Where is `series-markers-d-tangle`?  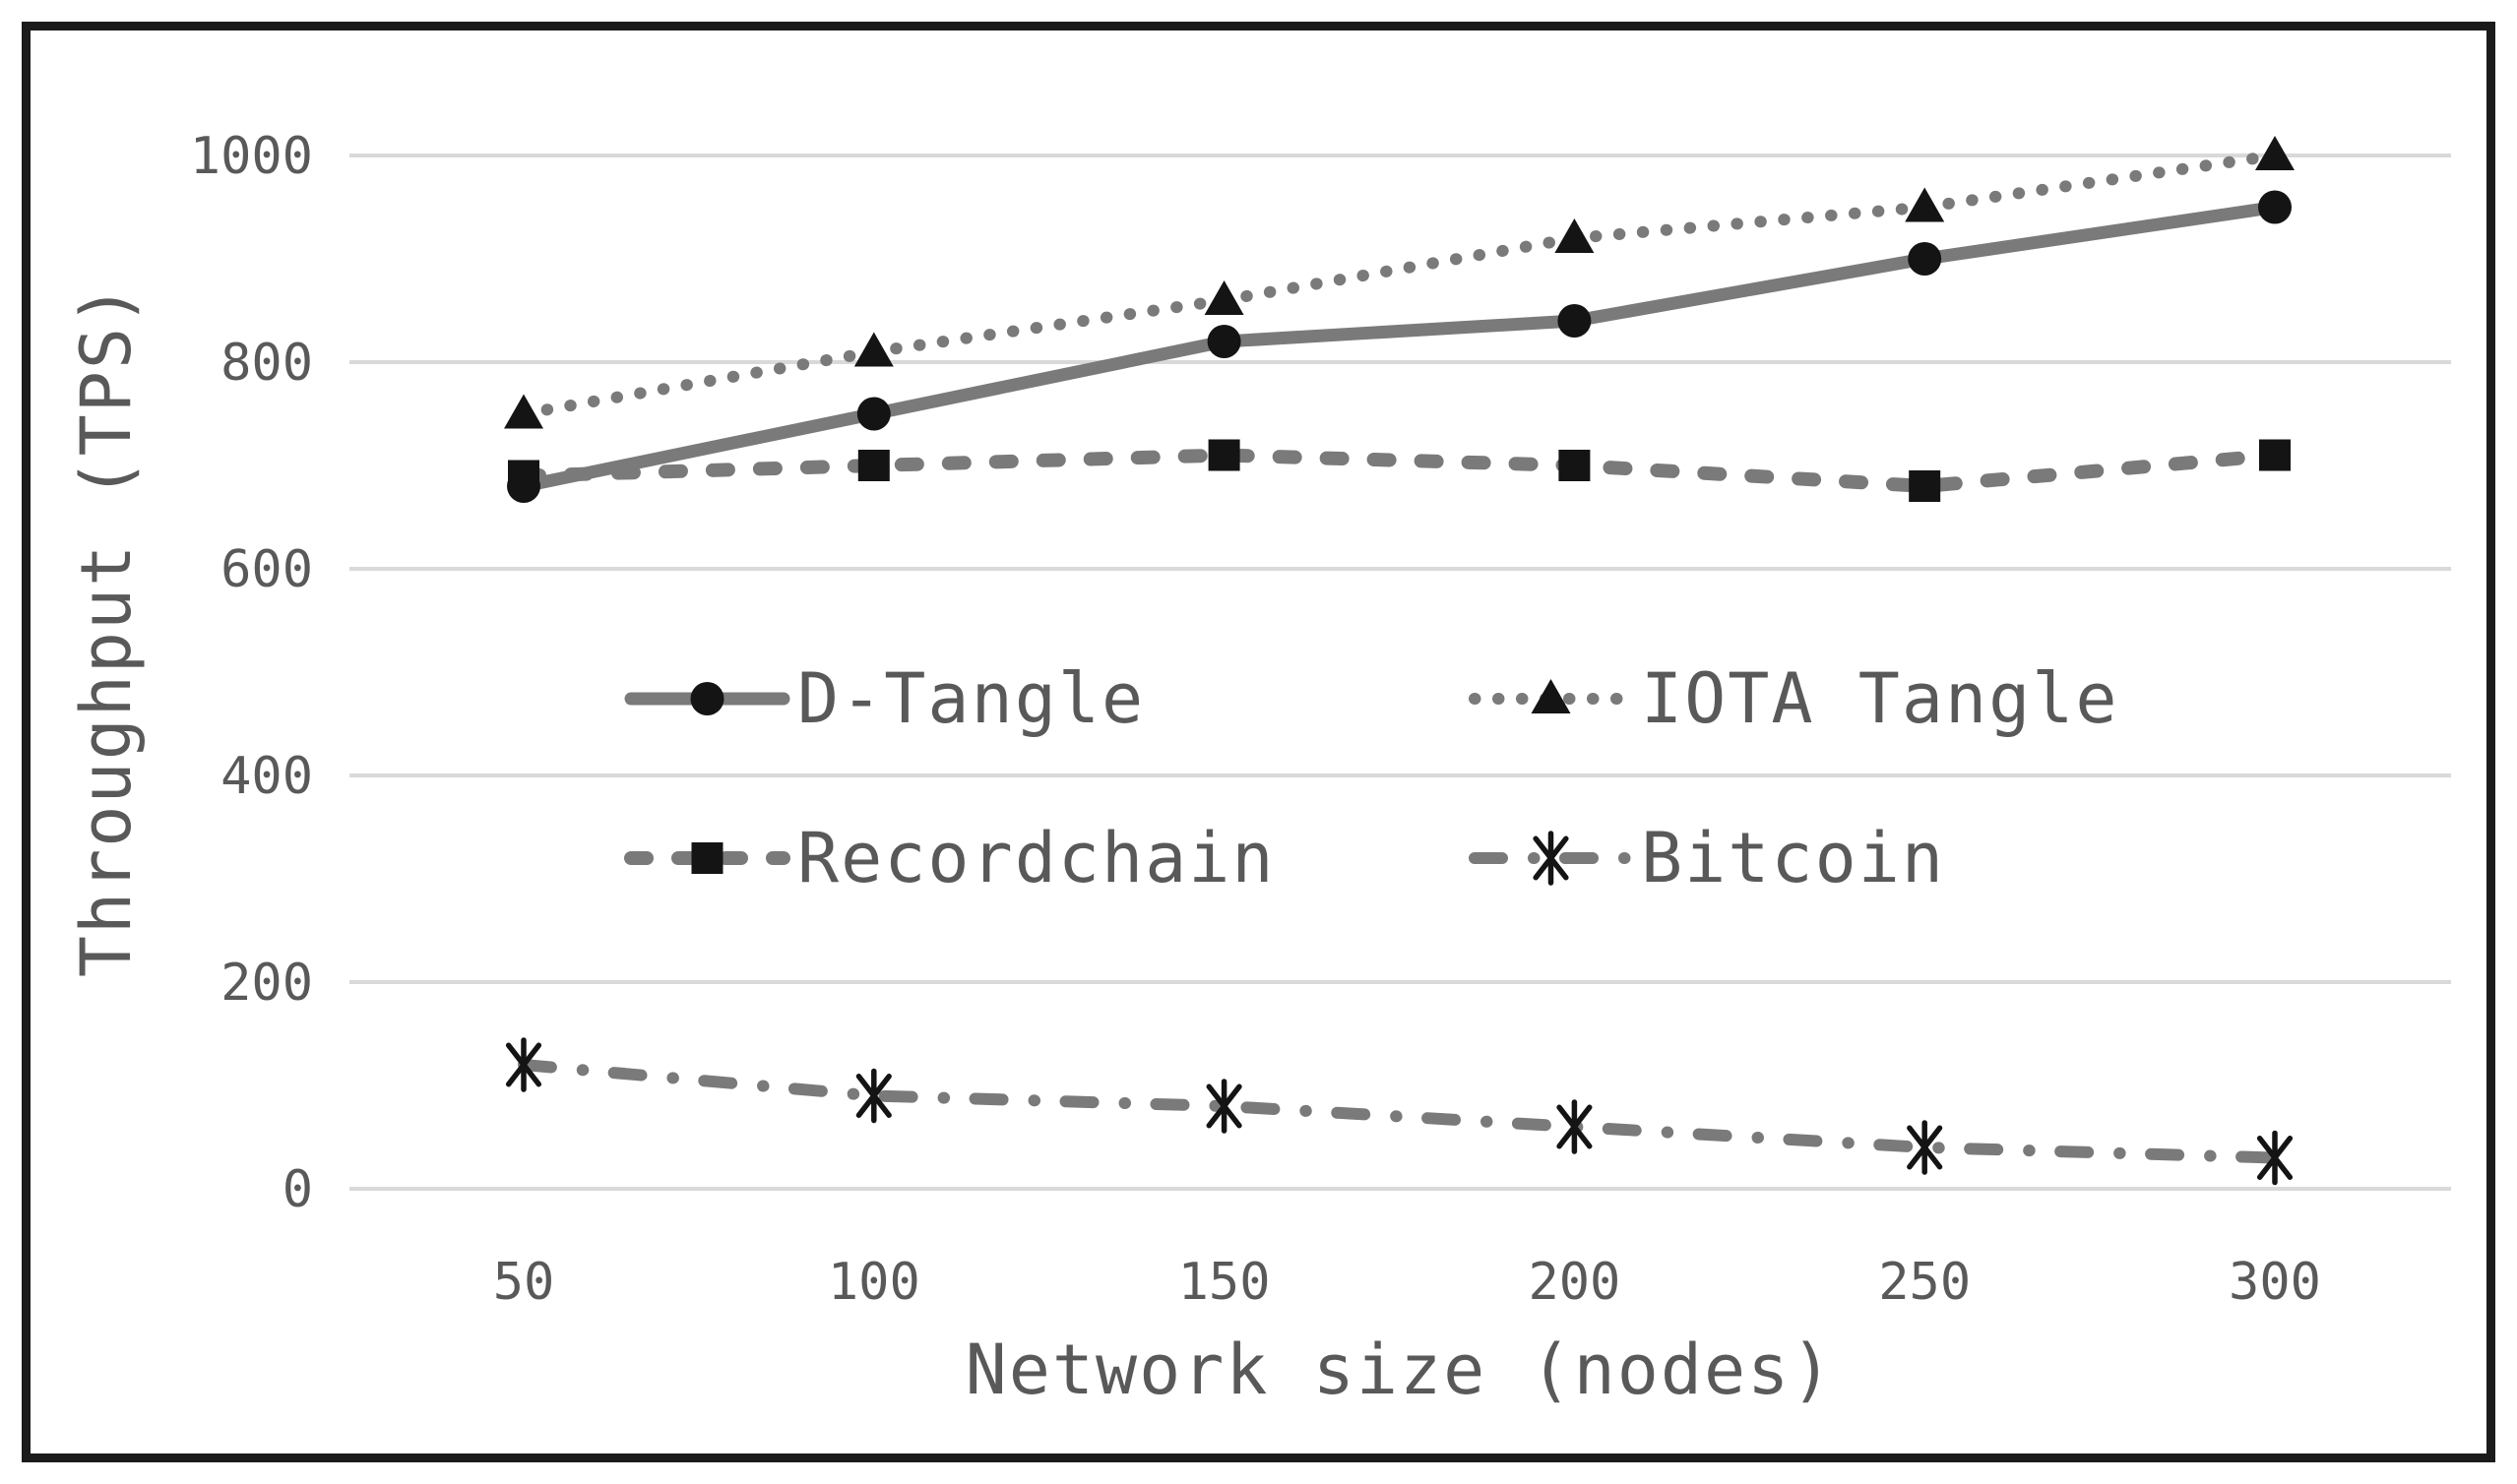 series-markers-d-tangle is located at coordinates (1399, 347).